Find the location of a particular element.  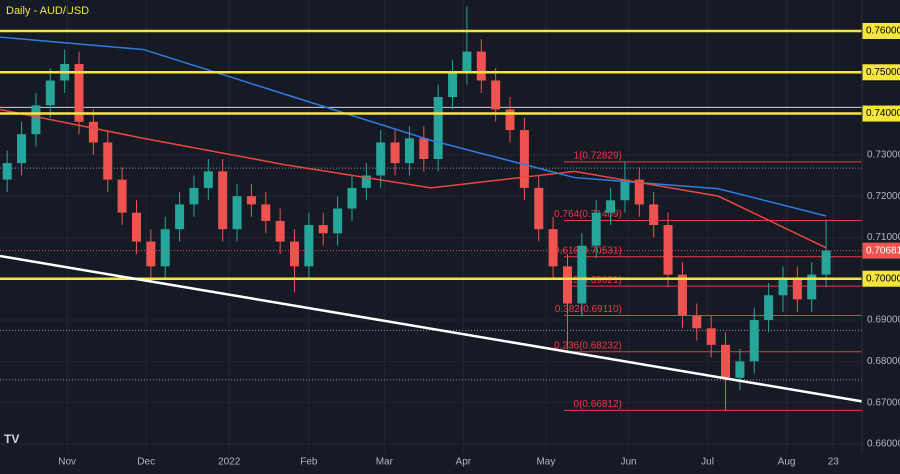

x-tick-label: Aug is located at coordinates (787, 462).